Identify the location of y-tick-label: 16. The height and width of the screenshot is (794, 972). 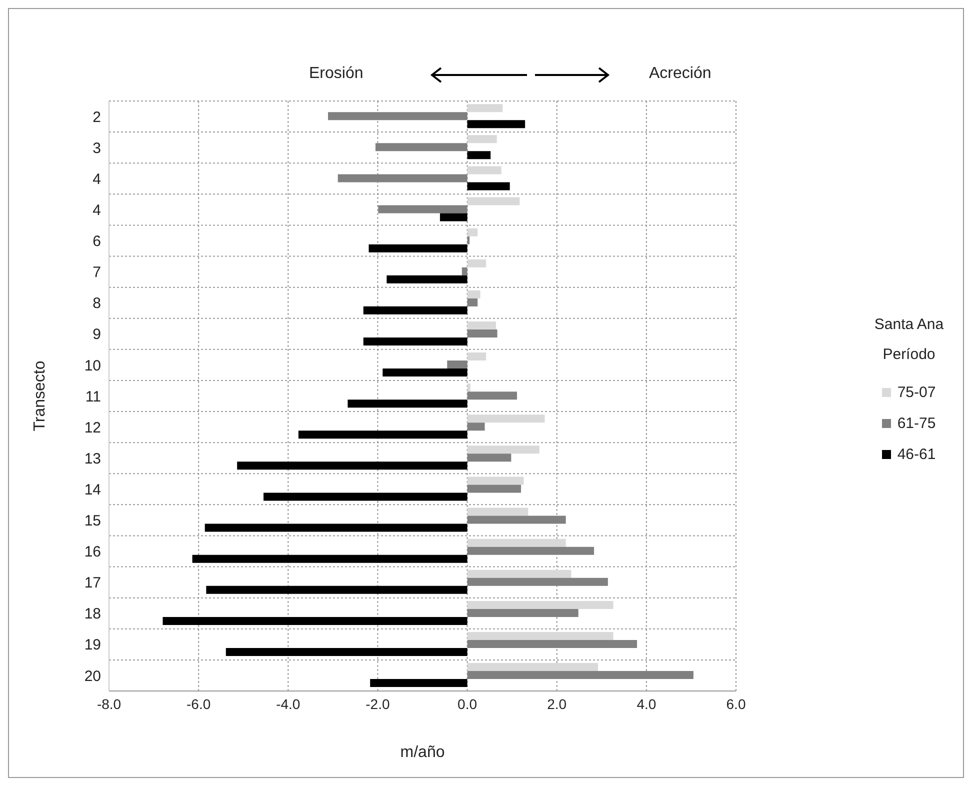
(92, 552).